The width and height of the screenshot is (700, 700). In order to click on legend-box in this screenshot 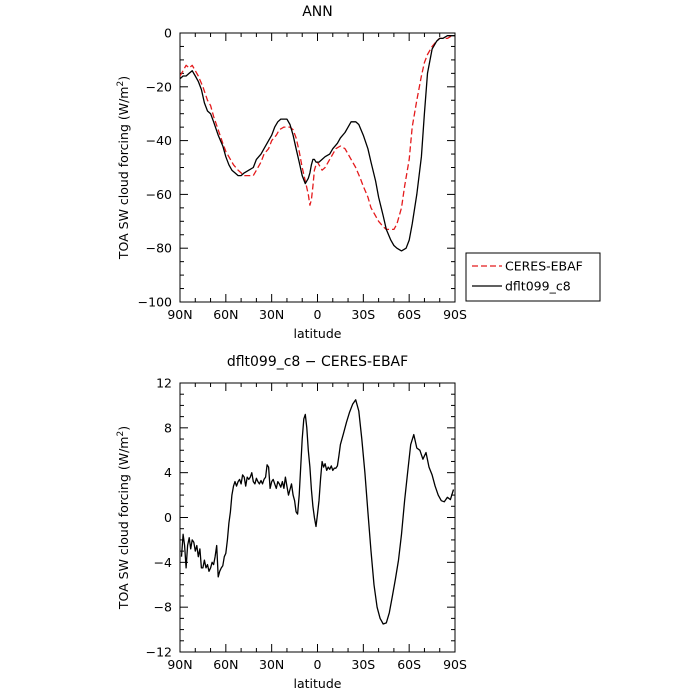, I will do `click(533, 277)`.